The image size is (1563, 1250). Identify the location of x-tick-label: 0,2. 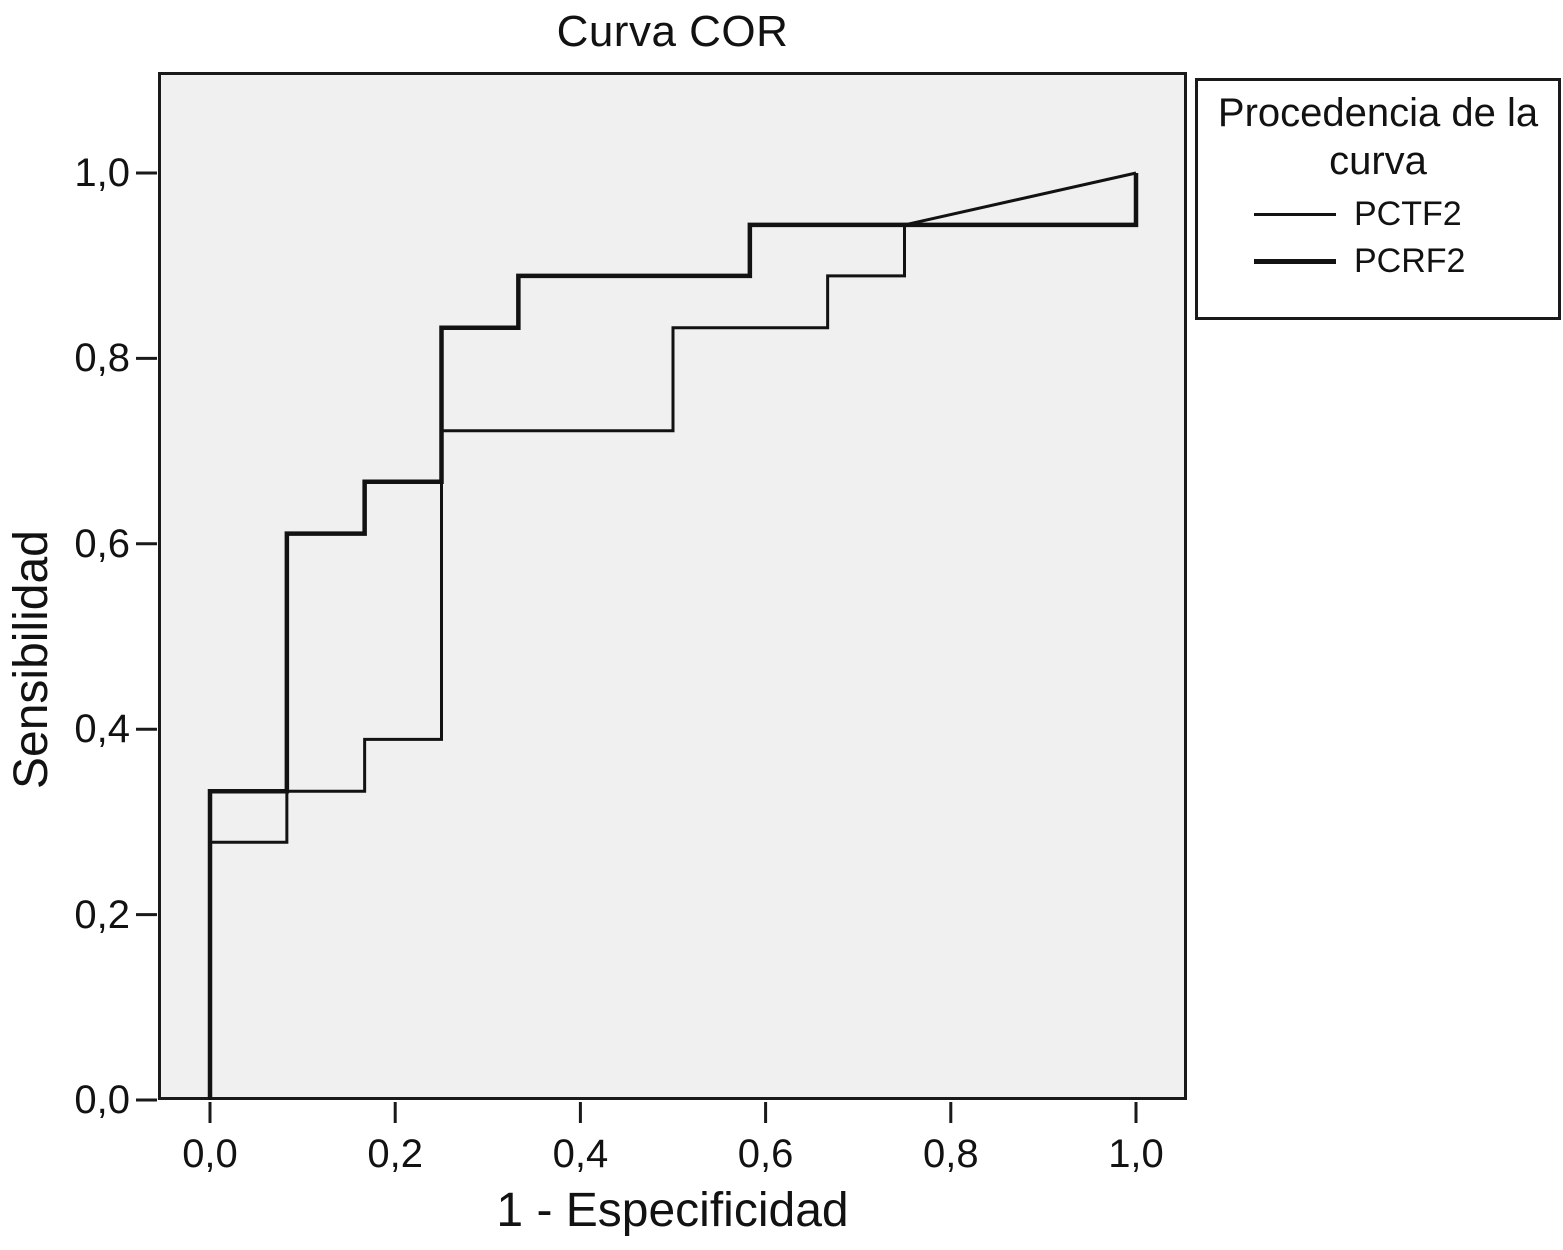
(395, 1154).